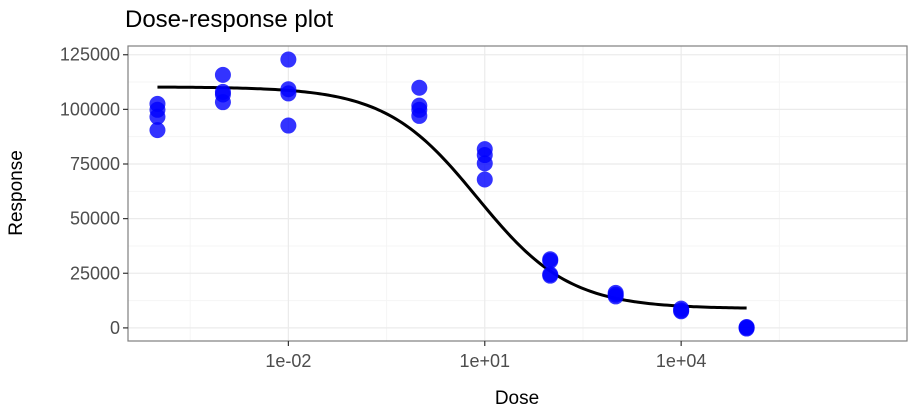  Describe the element at coordinates (95, 273) in the screenshot. I see `y-tick-label: 25000` at that location.